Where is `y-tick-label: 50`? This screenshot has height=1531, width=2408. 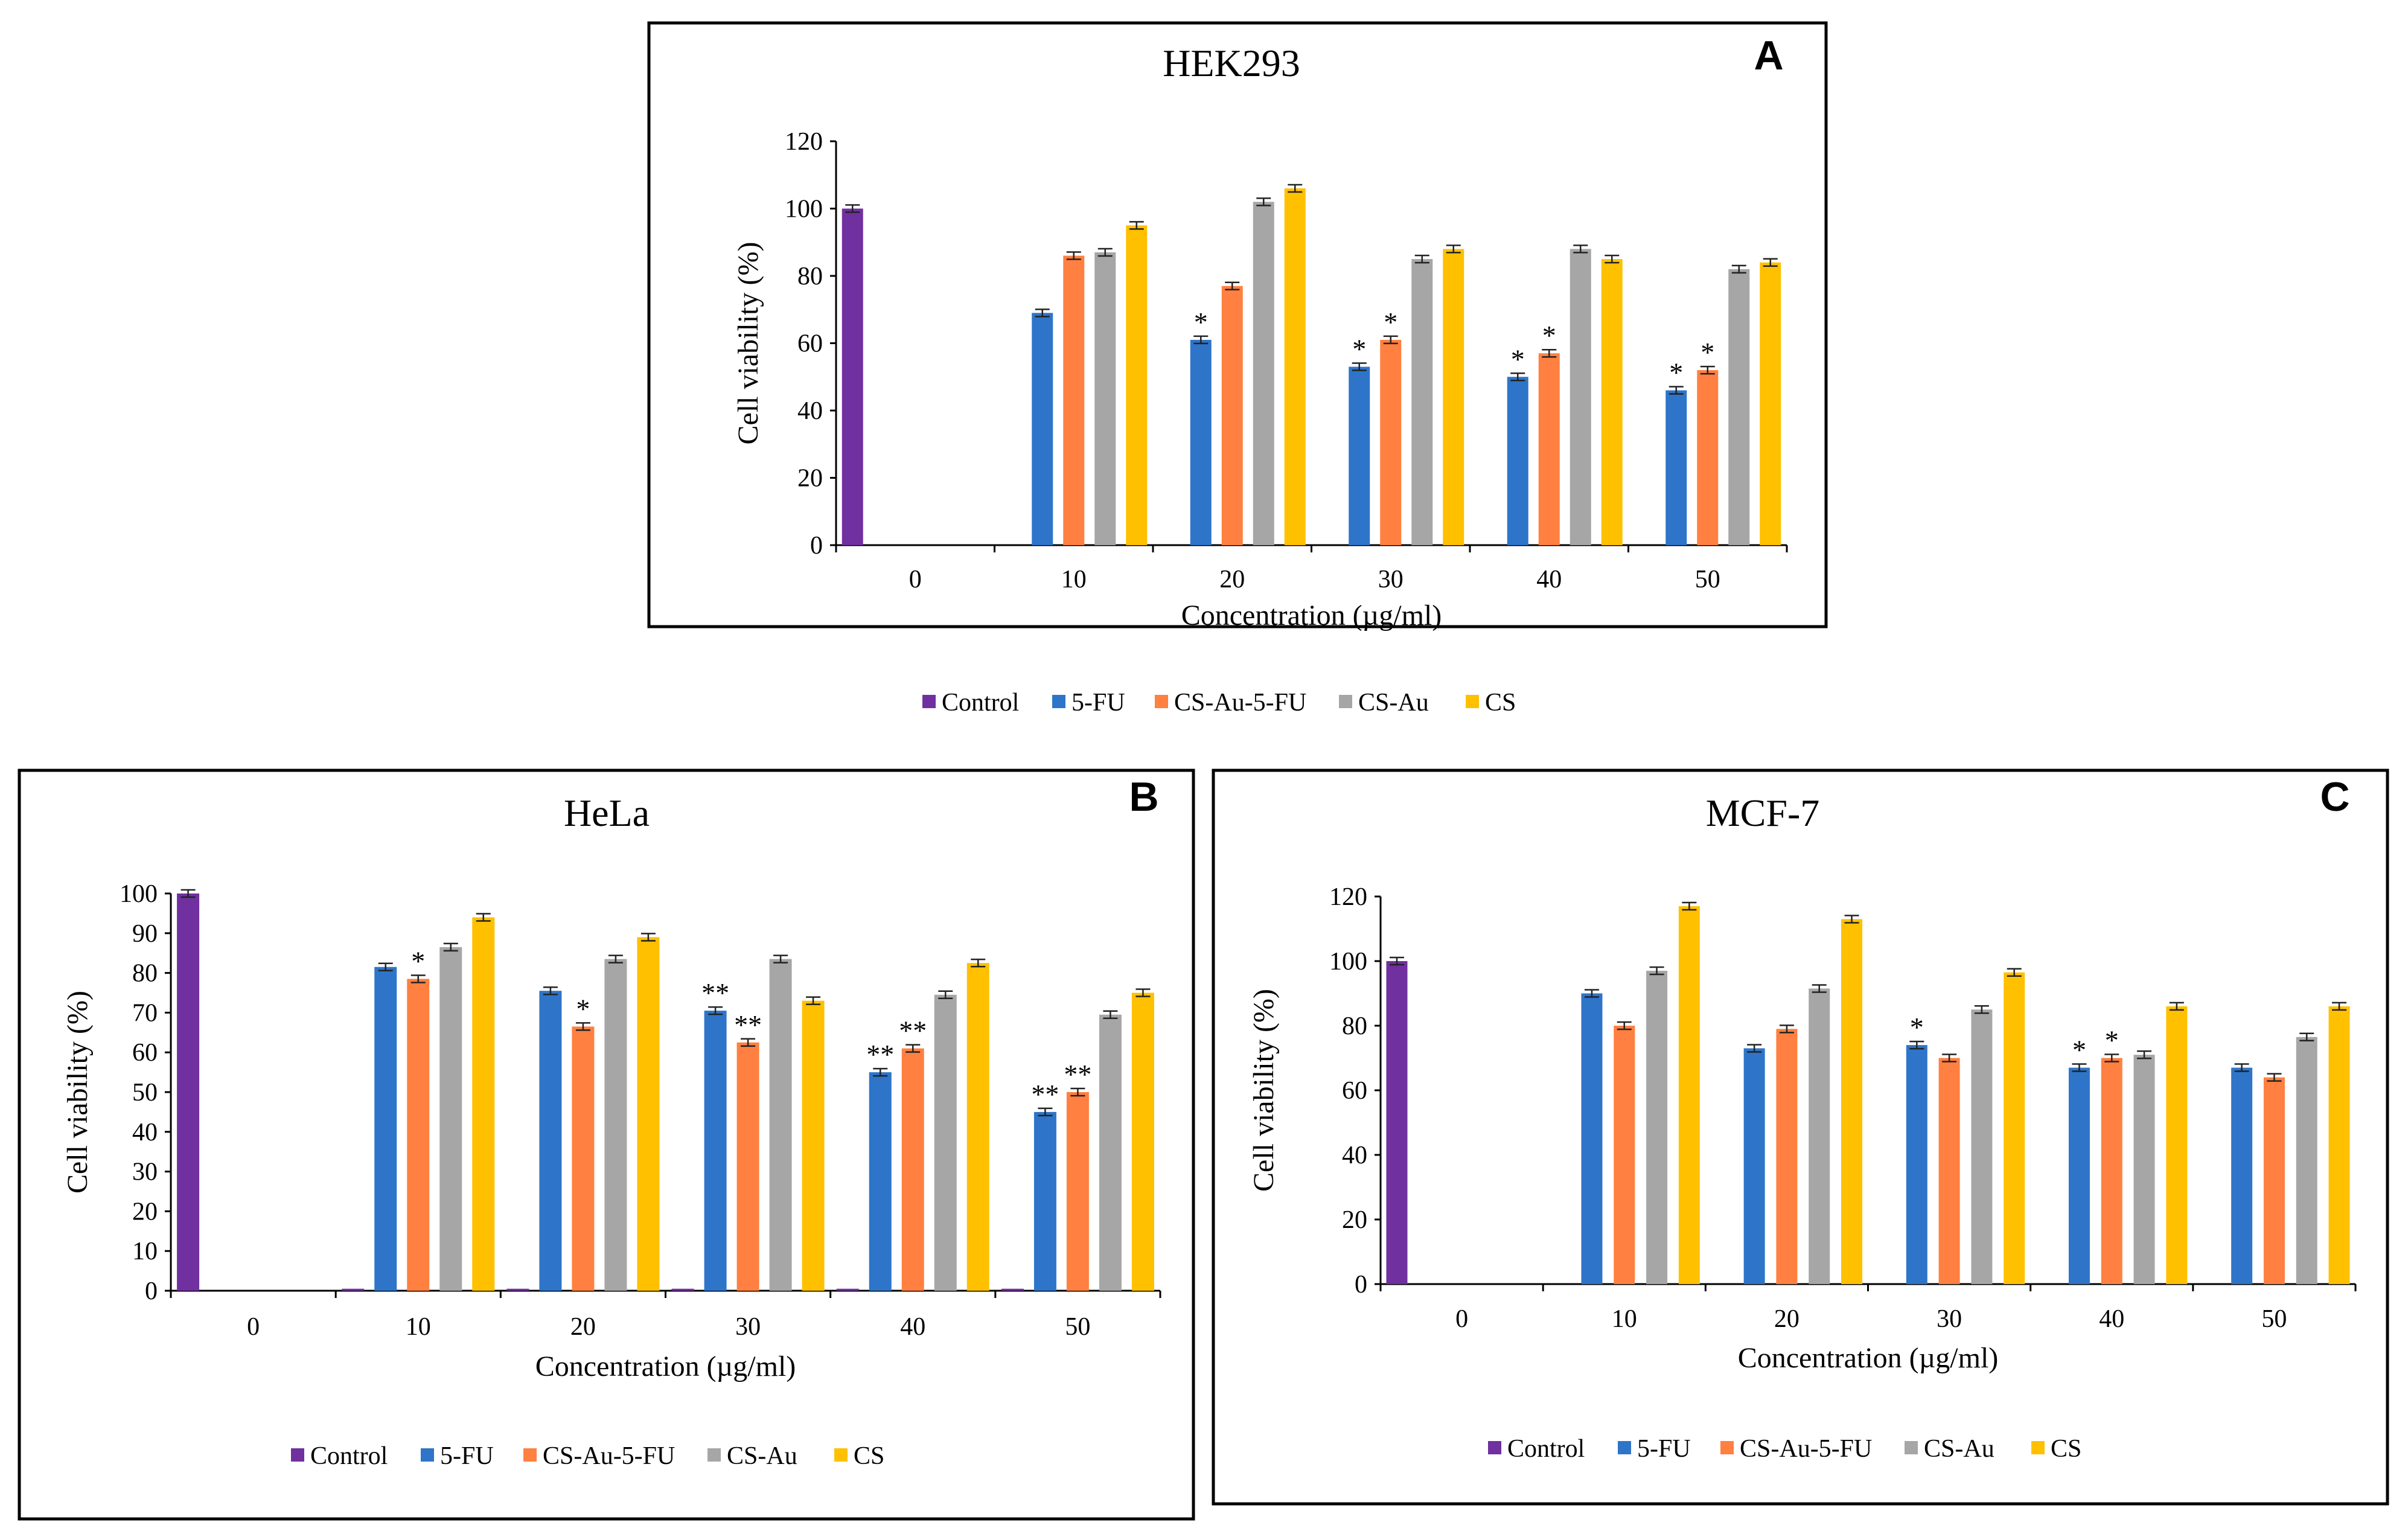 y-tick-label: 50 is located at coordinates (145, 1093).